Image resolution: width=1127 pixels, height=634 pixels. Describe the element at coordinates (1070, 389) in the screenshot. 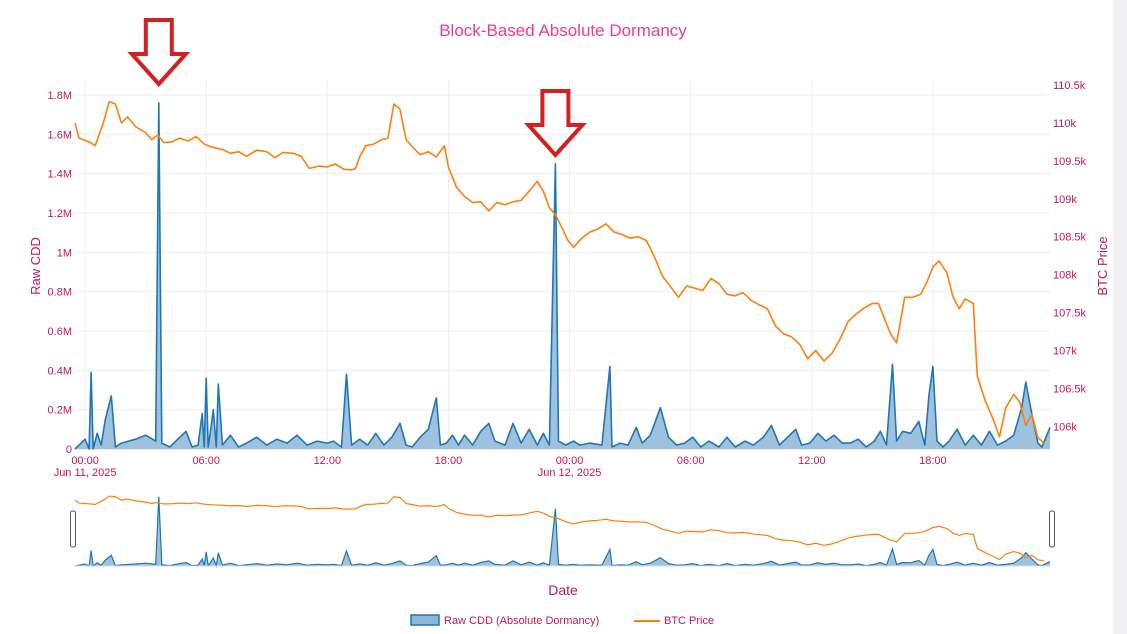

I see `y-right-tick-label: 106.5k` at that location.